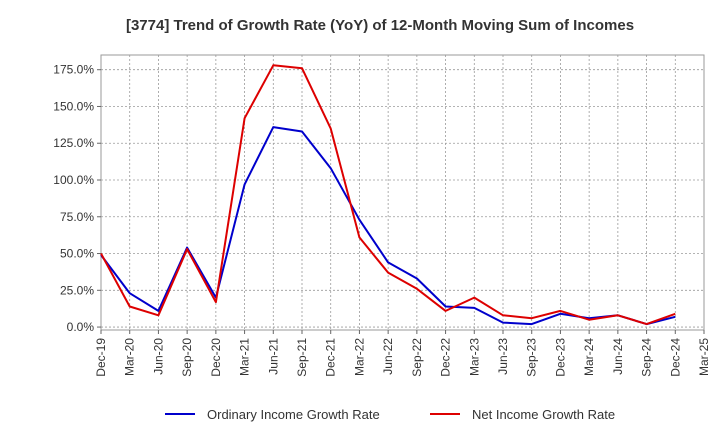 This screenshot has width=720, height=445. I want to click on y-tick-label: 175.0%, so click(73, 70).